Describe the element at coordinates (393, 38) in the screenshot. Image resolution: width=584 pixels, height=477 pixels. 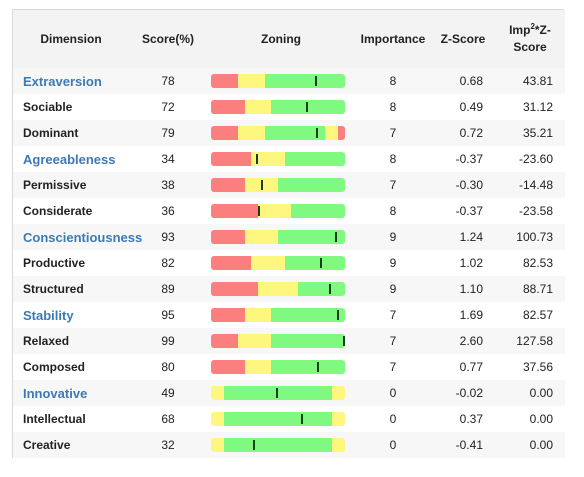
I see `header-importance: Importance` at that location.